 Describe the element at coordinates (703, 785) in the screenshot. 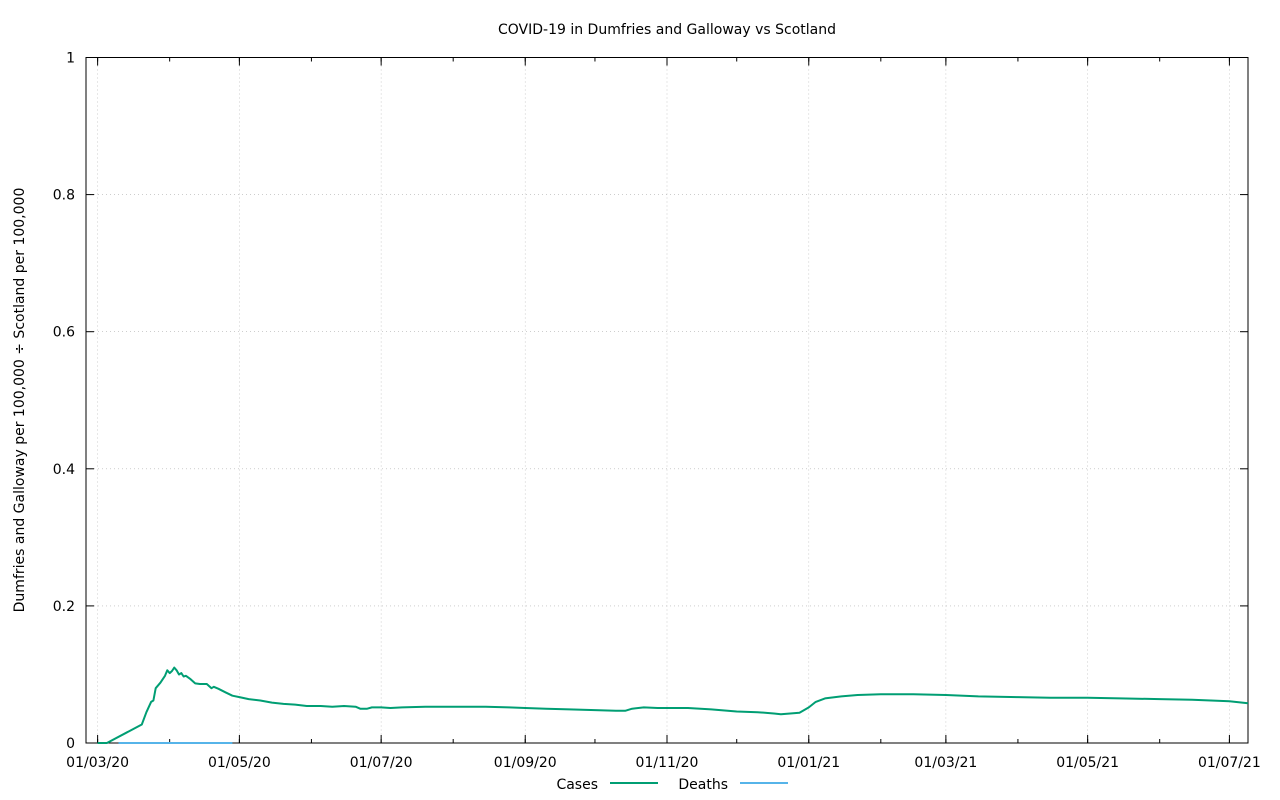

I see `legend-label-deaths: Deaths` at that location.